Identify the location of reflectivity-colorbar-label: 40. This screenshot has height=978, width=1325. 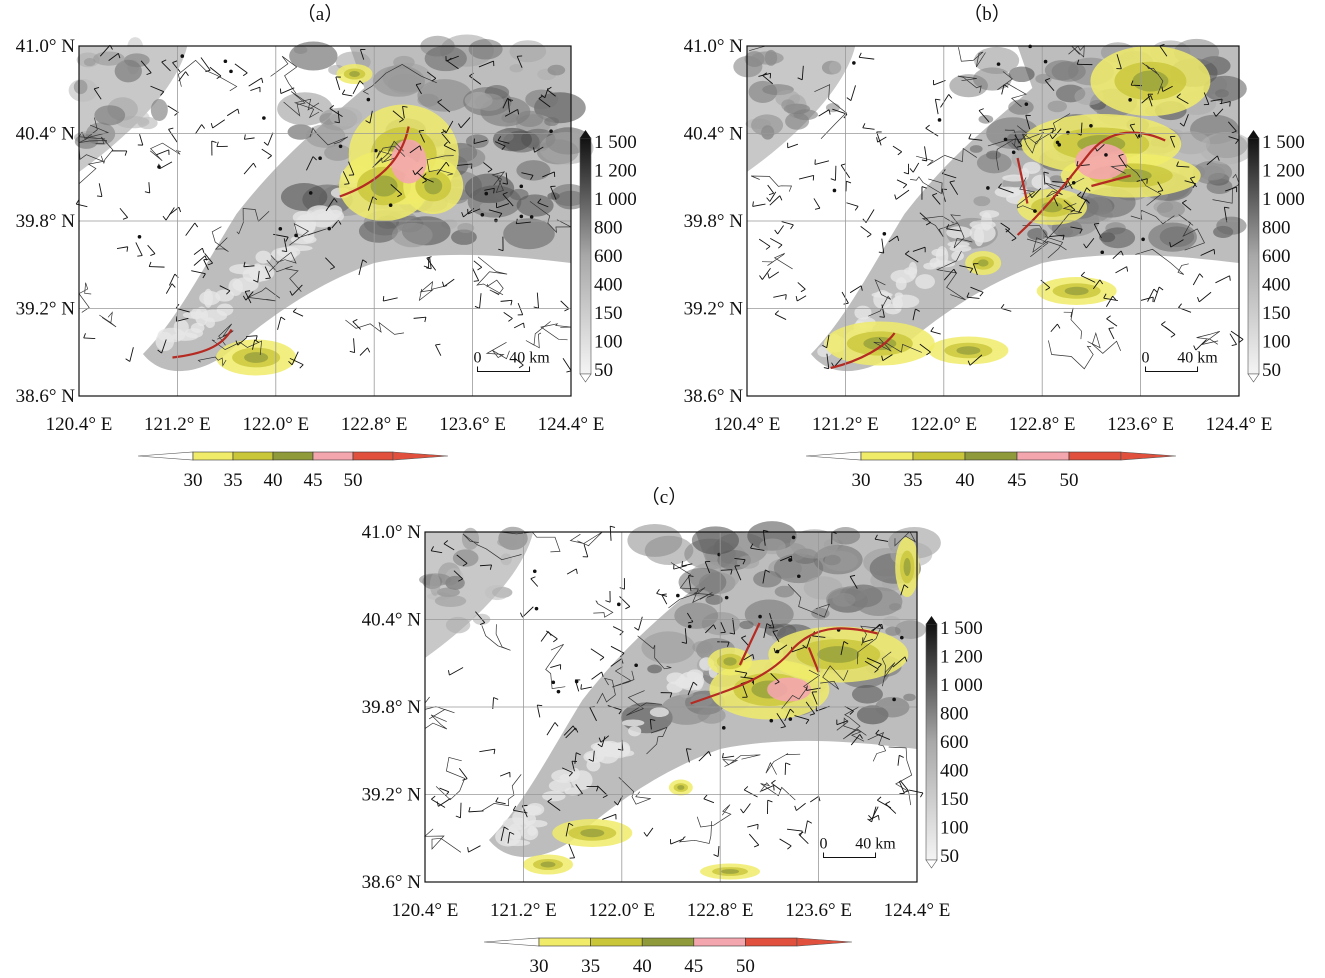
(273, 480).